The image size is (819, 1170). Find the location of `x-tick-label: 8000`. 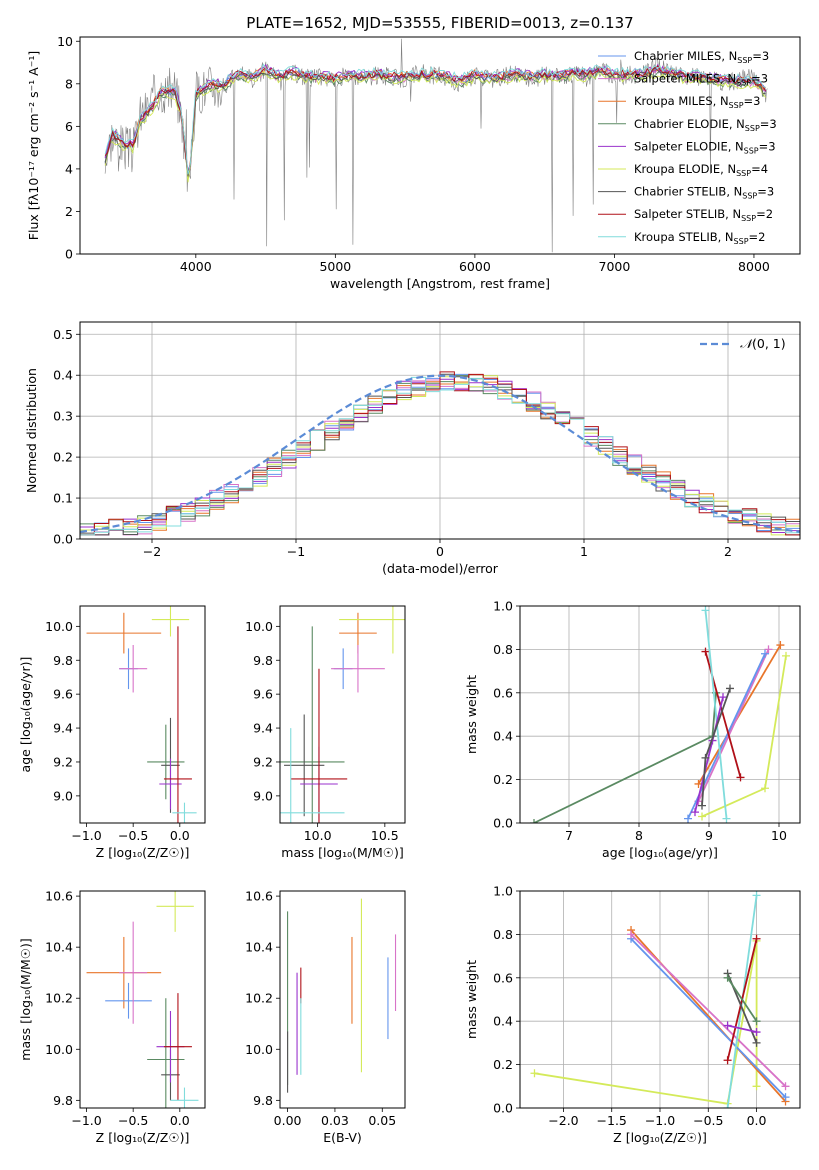

x-tick-label: 8000 is located at coordinates (754, 266).